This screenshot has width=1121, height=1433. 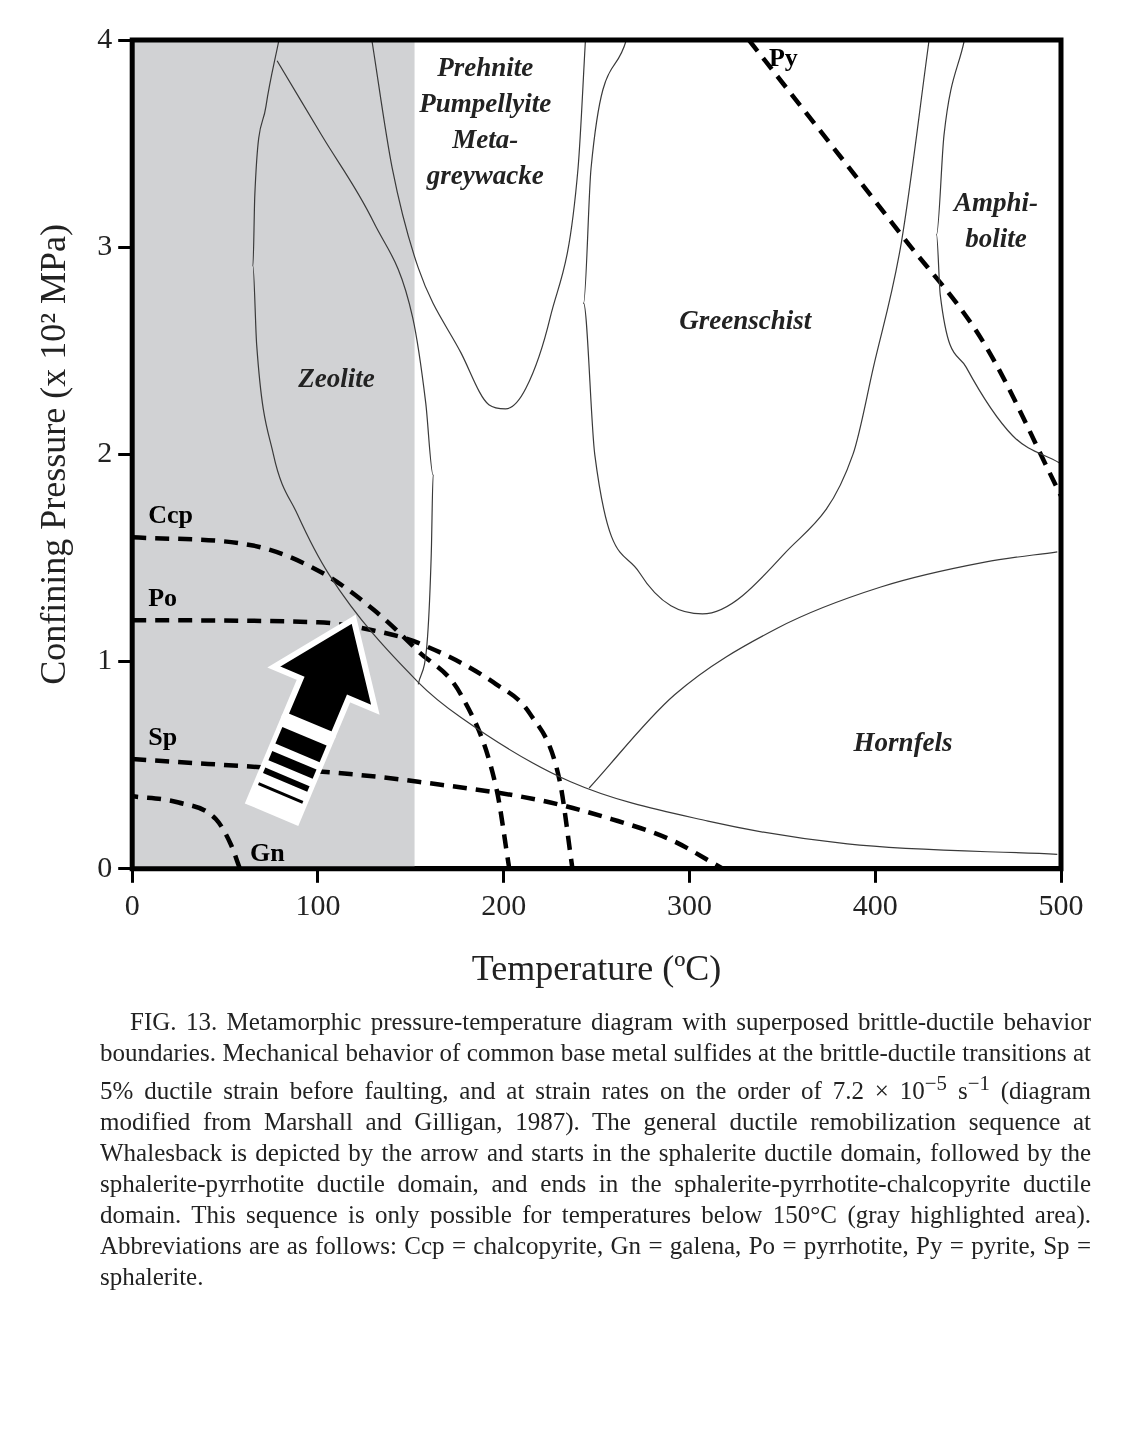 I want to click on series-label: Py, so click(x=783, y=57).